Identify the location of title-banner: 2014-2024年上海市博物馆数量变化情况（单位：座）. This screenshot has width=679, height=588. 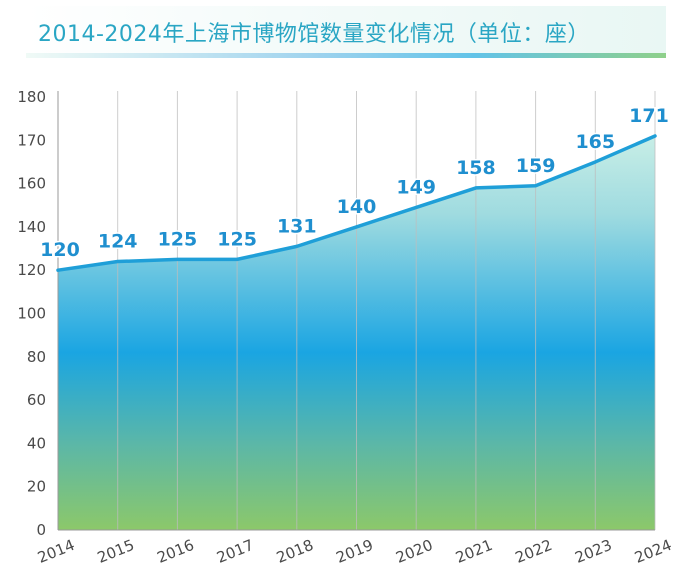
(346, 32).